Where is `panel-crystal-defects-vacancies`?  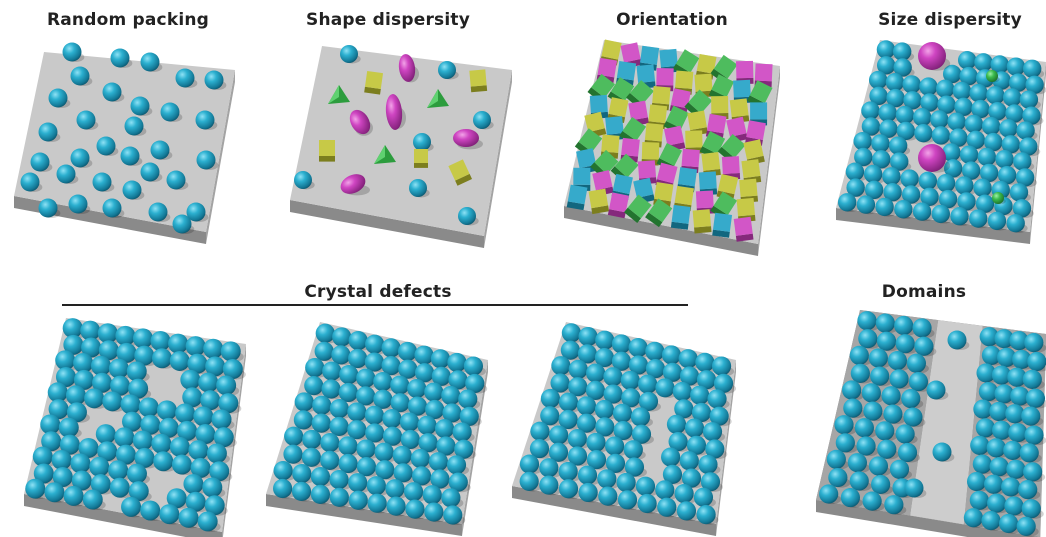
panel-crystal-defects-vacancies is located at coordinates (135, 427).